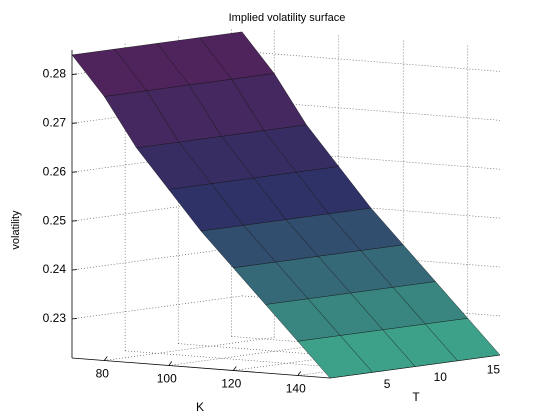  What do you see at coordinates (441, 377) in the screenshot?
I see `y-tick-label: 10` at bounding box center [441, 377].